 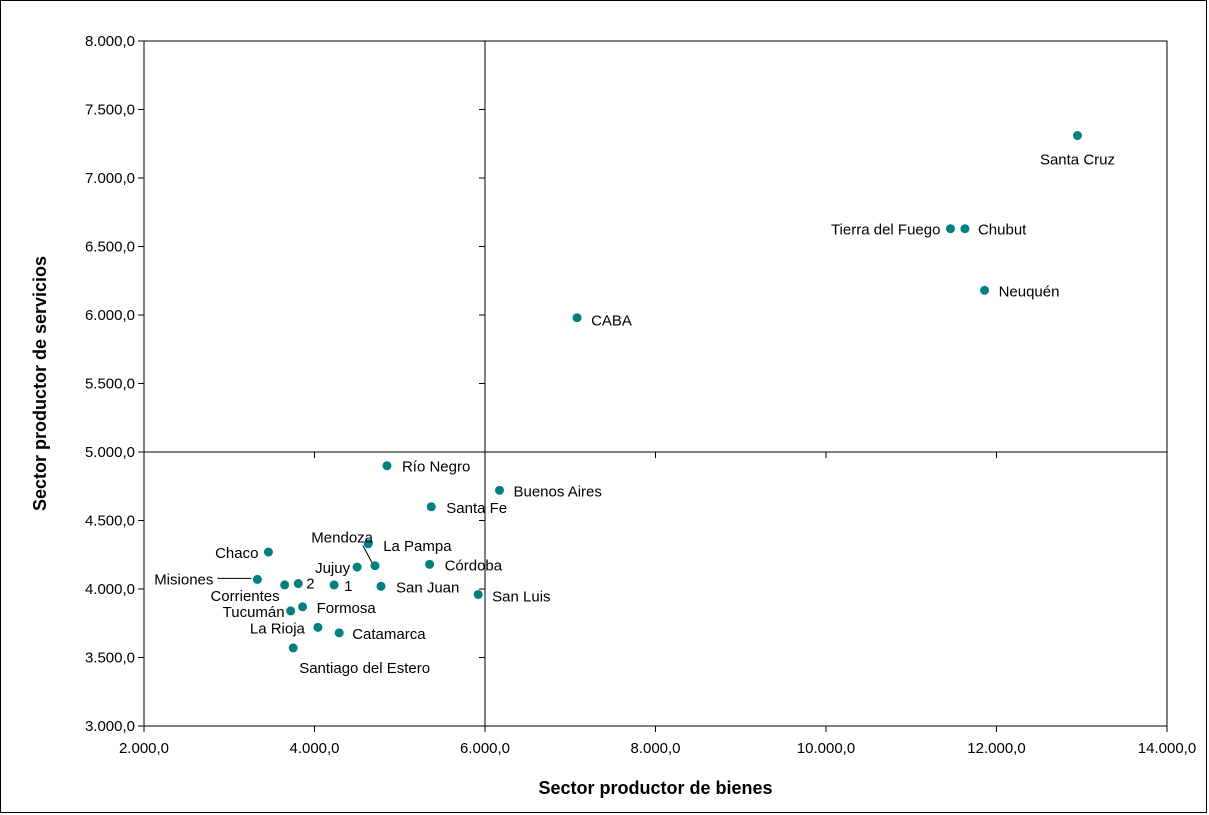 What do you see at coordinates (364, 668) in the screenshot?
I see `point-label: Santiago del Estero` at bounding box center [364, 668].